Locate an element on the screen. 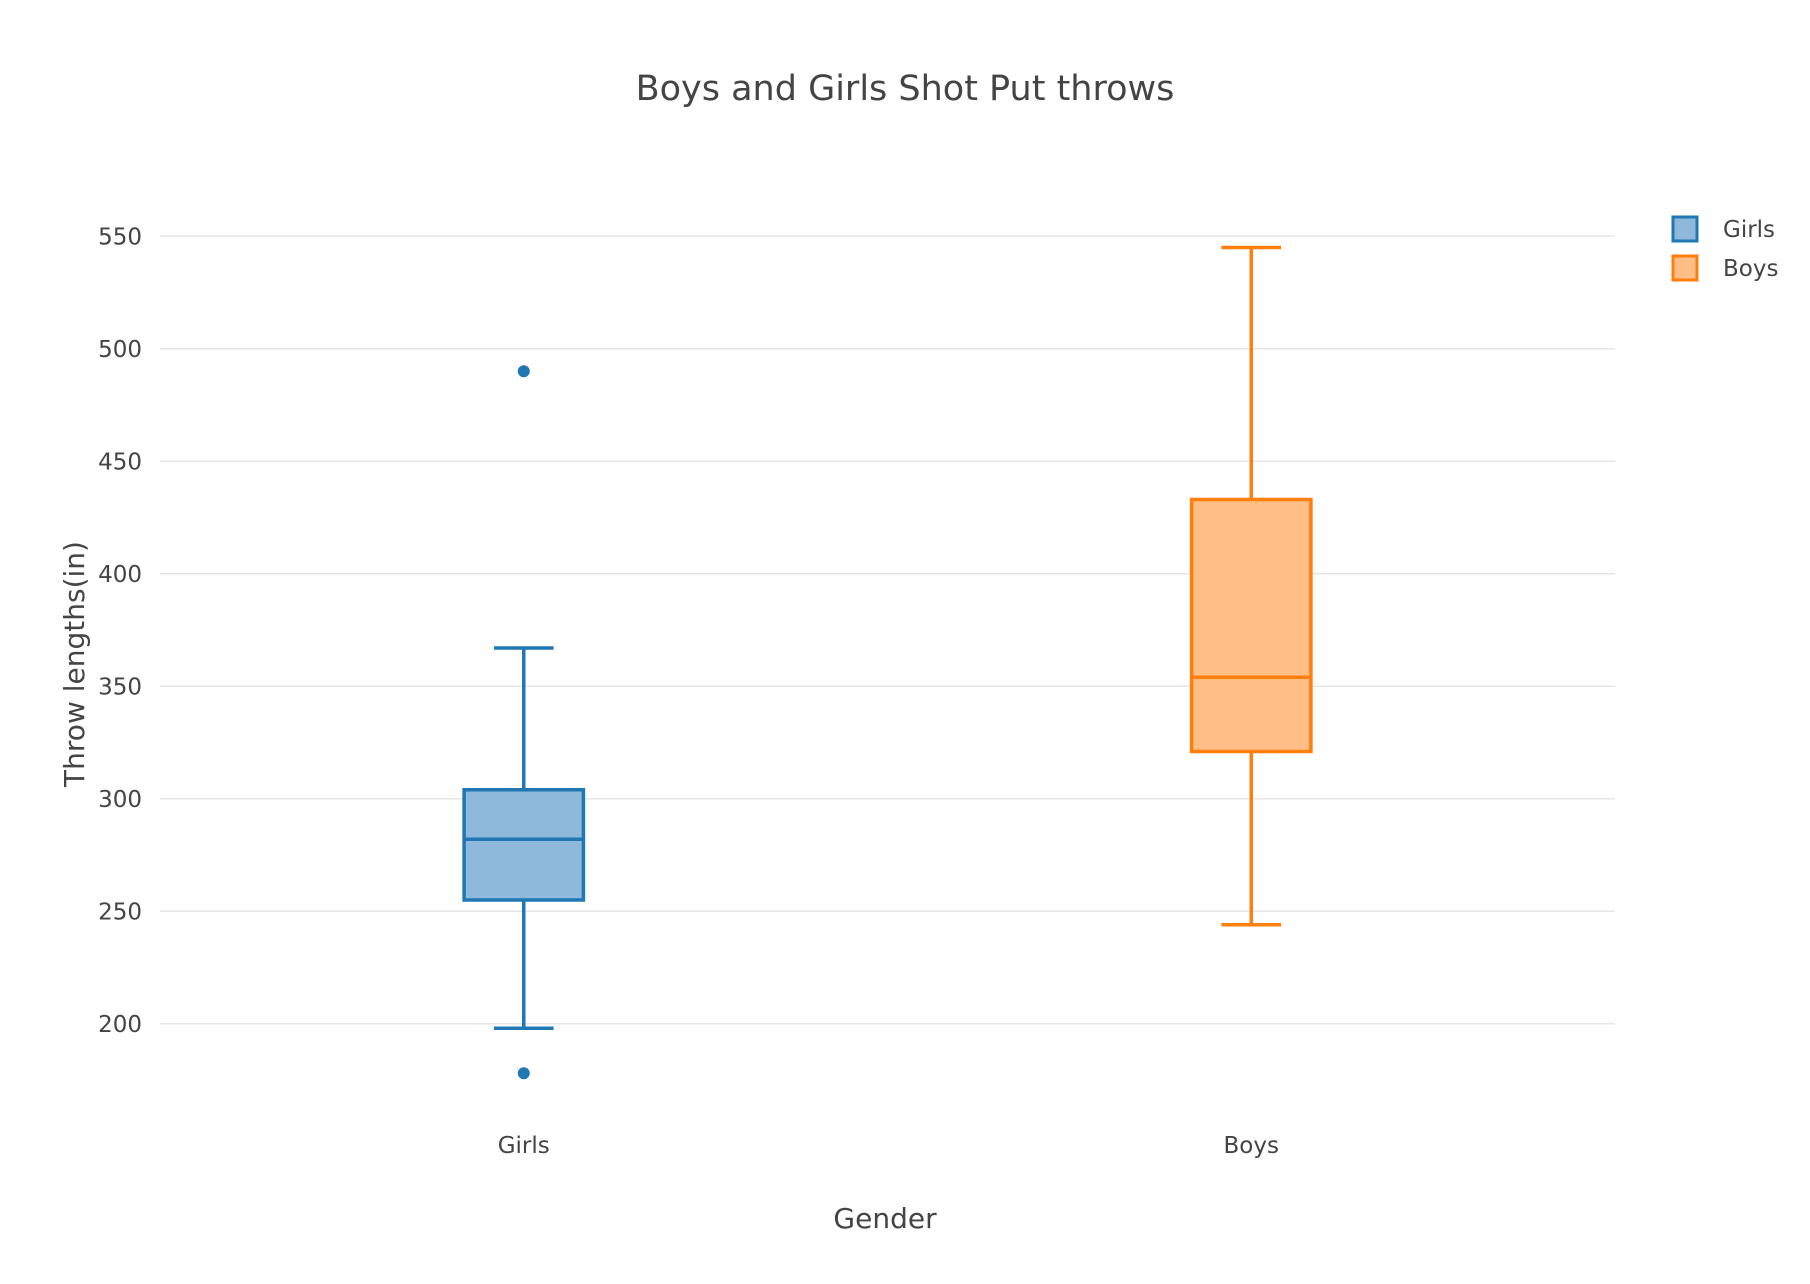 The height and width of the screenshot is (1284, 1810). x-tick-label: Girls is located at coordinates (524, 1146).